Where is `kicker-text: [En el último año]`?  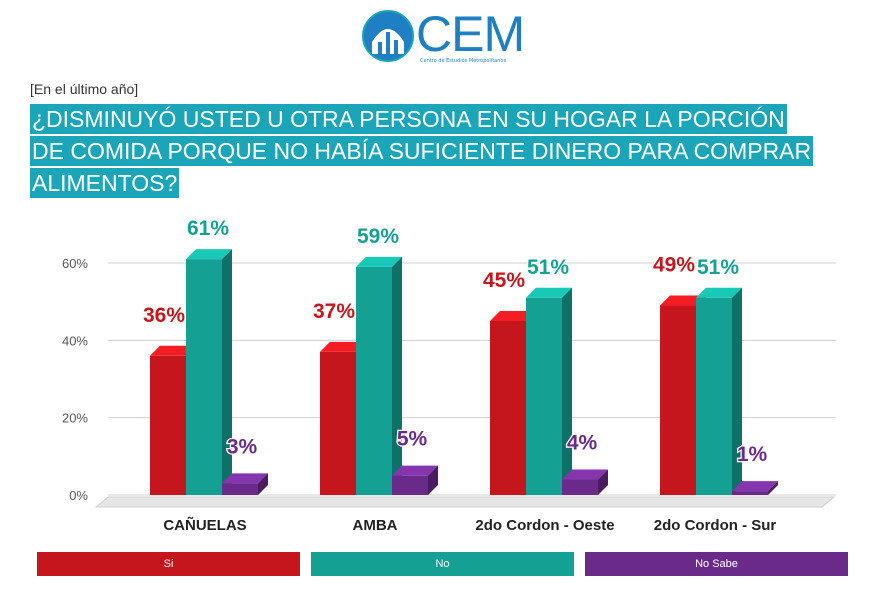 kicker-text: [En el último año] is located at coordinates (84, 89).